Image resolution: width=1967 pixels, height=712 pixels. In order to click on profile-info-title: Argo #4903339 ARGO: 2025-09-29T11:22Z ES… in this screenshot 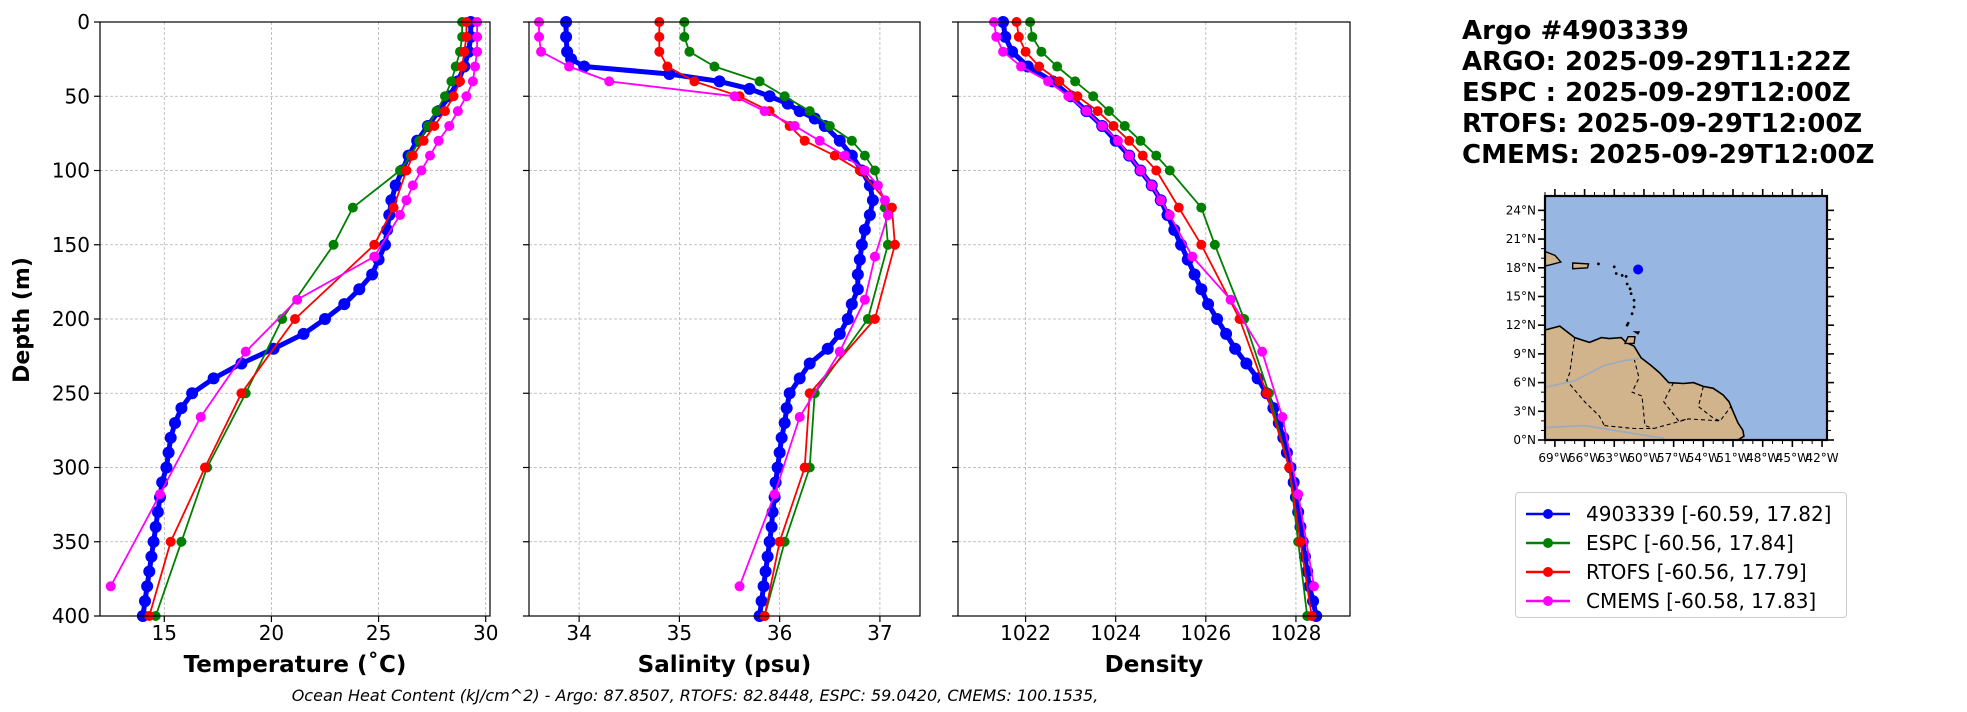, I will do `click(1668, 93)`.